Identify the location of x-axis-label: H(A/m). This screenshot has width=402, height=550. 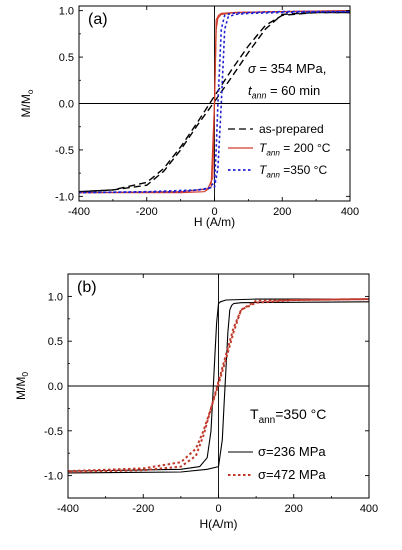
(219, 524).